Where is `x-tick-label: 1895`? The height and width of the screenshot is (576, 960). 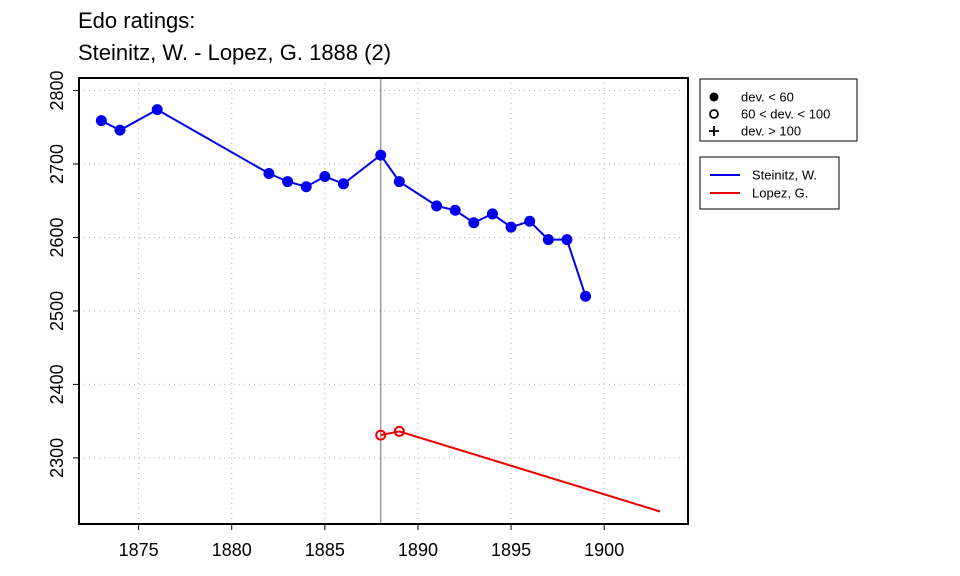 x-tick-label: 1895 is located at coordinates (511, 550).